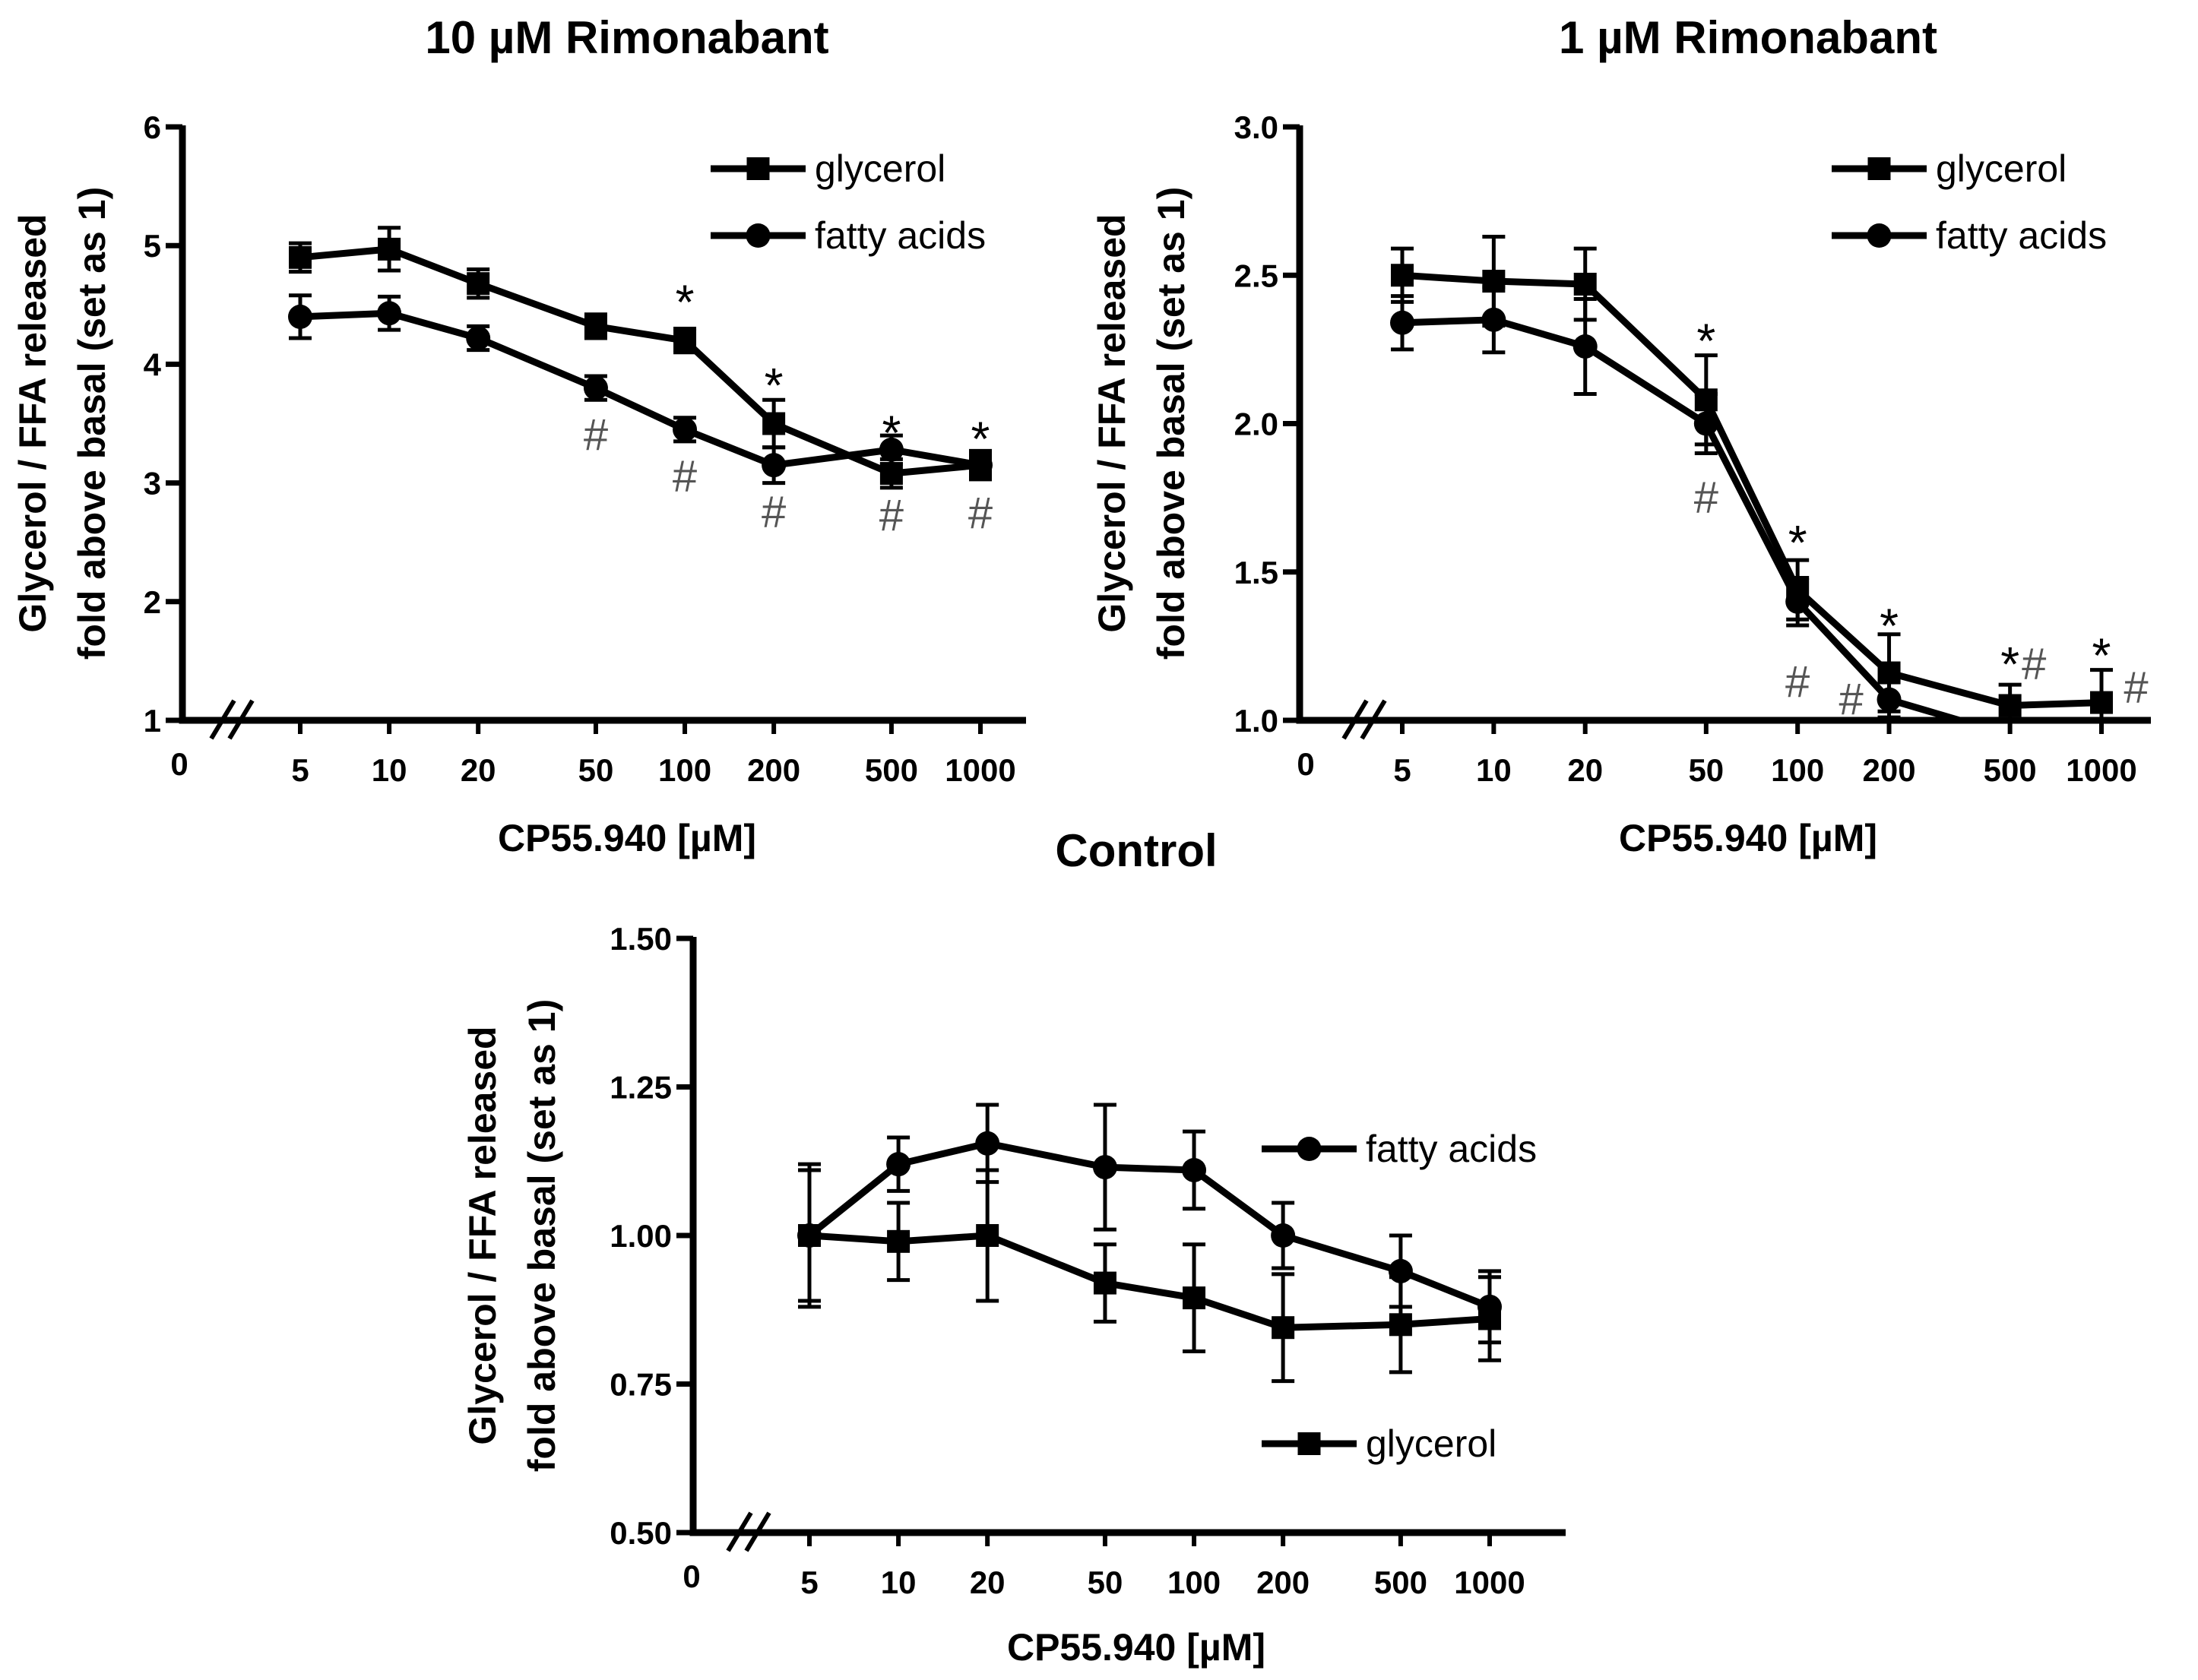 The height and width of the screenshot is (1680, 2198). Describe the element at coordinates (152, 483) in the screenshot. I see `y-tick-label: 3` at that location.